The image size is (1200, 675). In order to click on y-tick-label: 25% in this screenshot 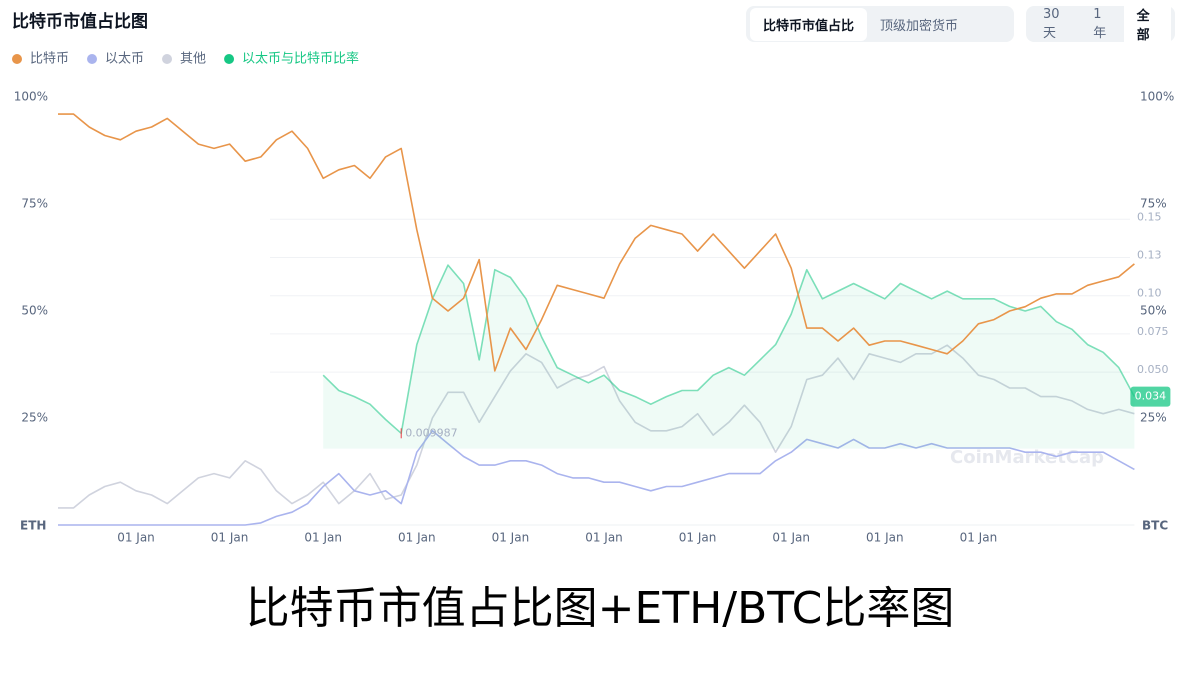, I will do `click(34, 418)`.